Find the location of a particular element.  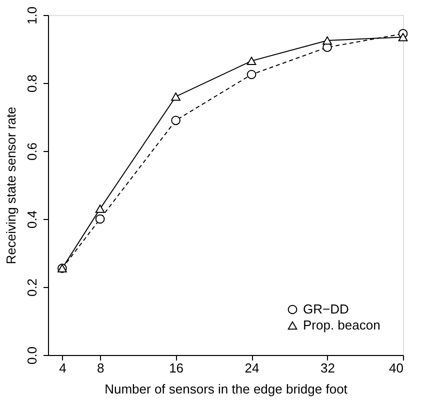

x-tick-label: 40 is located at coordinates (396, 368).